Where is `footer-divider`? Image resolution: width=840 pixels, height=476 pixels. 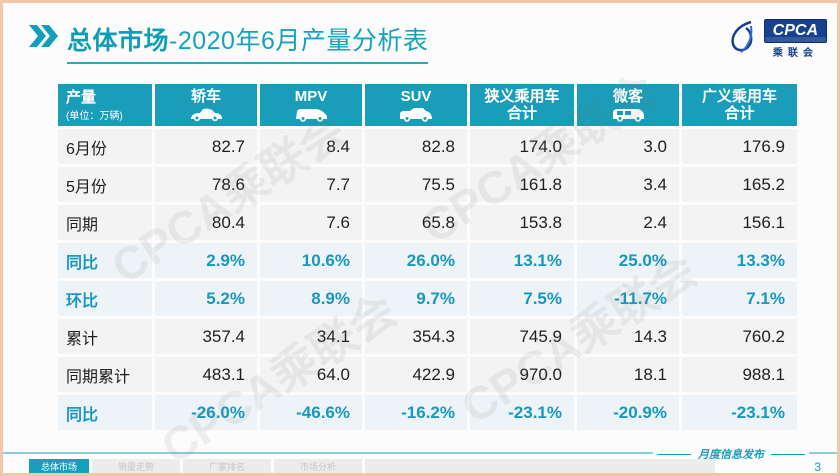
footer-divider is located at coordinates (420, 453).